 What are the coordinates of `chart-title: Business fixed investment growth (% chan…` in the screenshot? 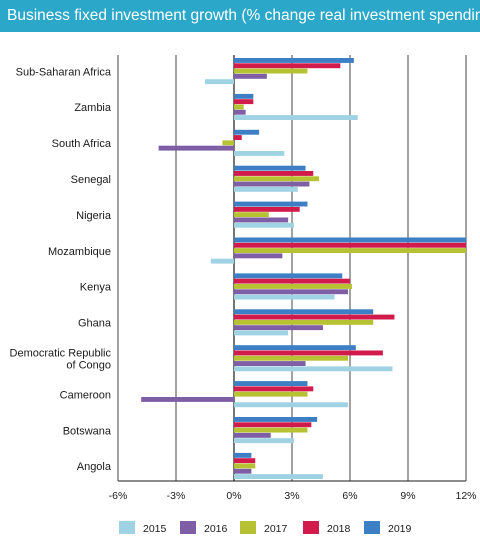 It's located at (240, 16).